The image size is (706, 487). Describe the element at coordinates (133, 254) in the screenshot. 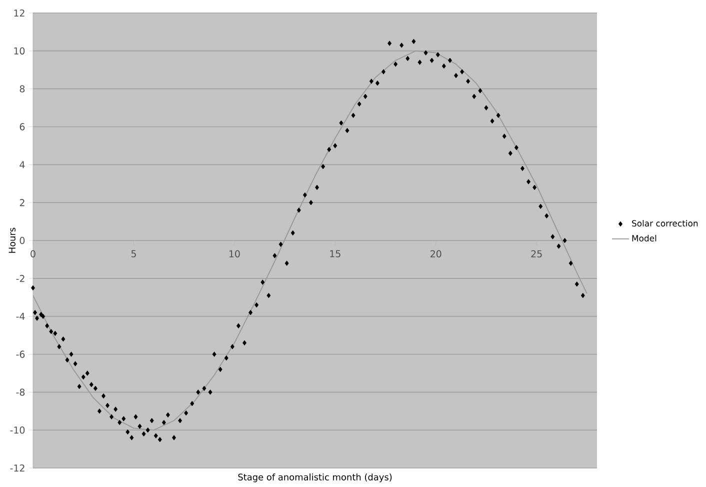

I see `x-tick-label: 5` at that location.